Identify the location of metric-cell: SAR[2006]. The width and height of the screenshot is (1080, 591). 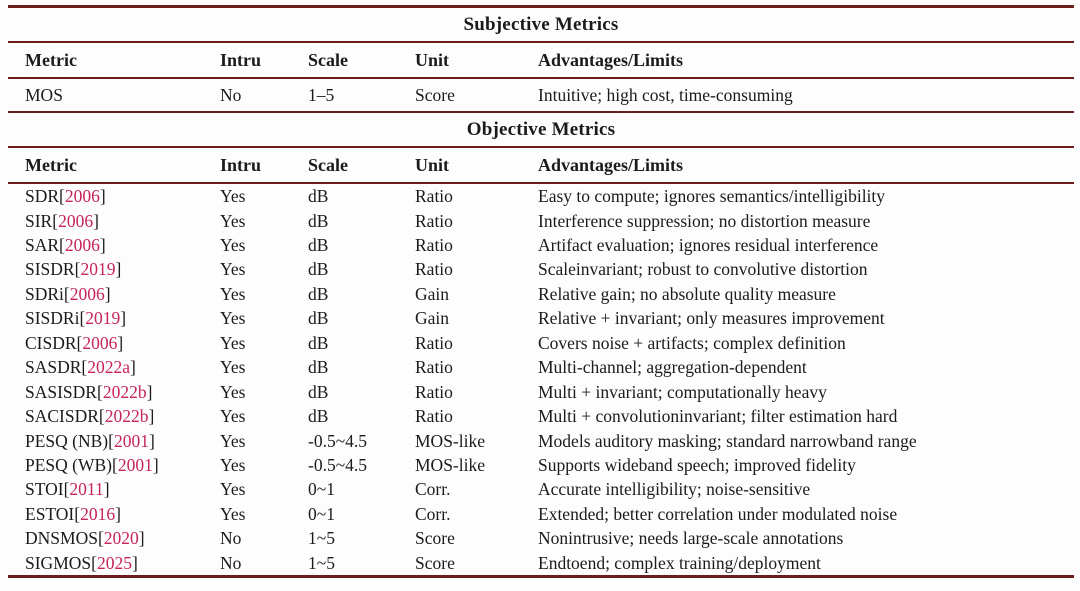
(65, 245).